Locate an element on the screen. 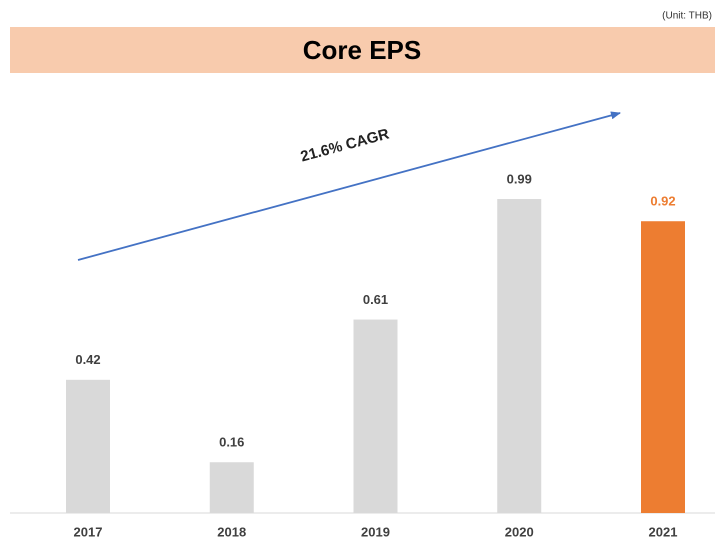  x-tick-label: 2020 is located at coordinates (519, 531).